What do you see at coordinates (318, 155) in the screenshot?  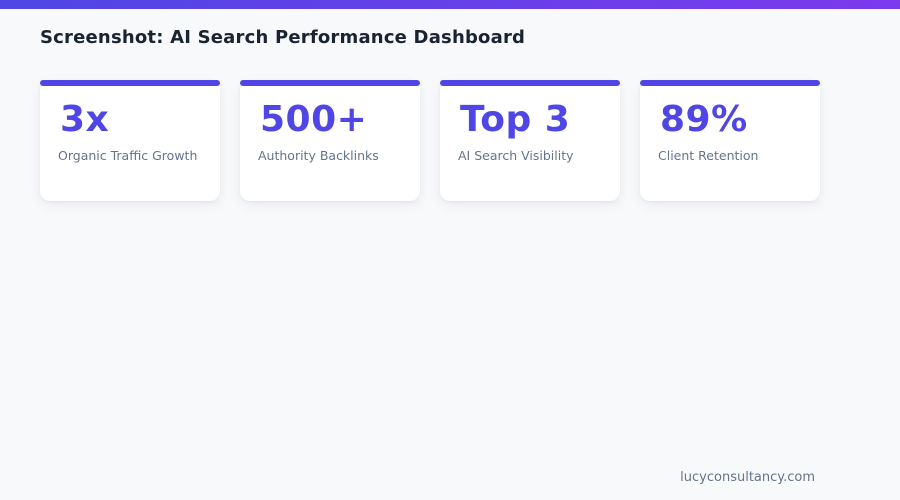 I see `stat-label: Authority Backlinks` at bounding box center [318, 155].